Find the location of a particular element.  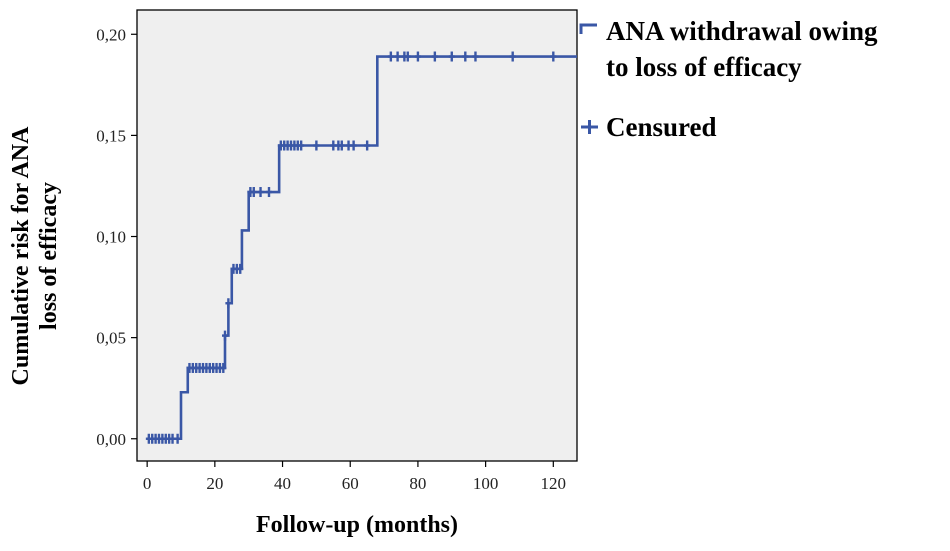

x-axis: 0 20 40 60 80 100 120 is located at coordinates (354, 477).